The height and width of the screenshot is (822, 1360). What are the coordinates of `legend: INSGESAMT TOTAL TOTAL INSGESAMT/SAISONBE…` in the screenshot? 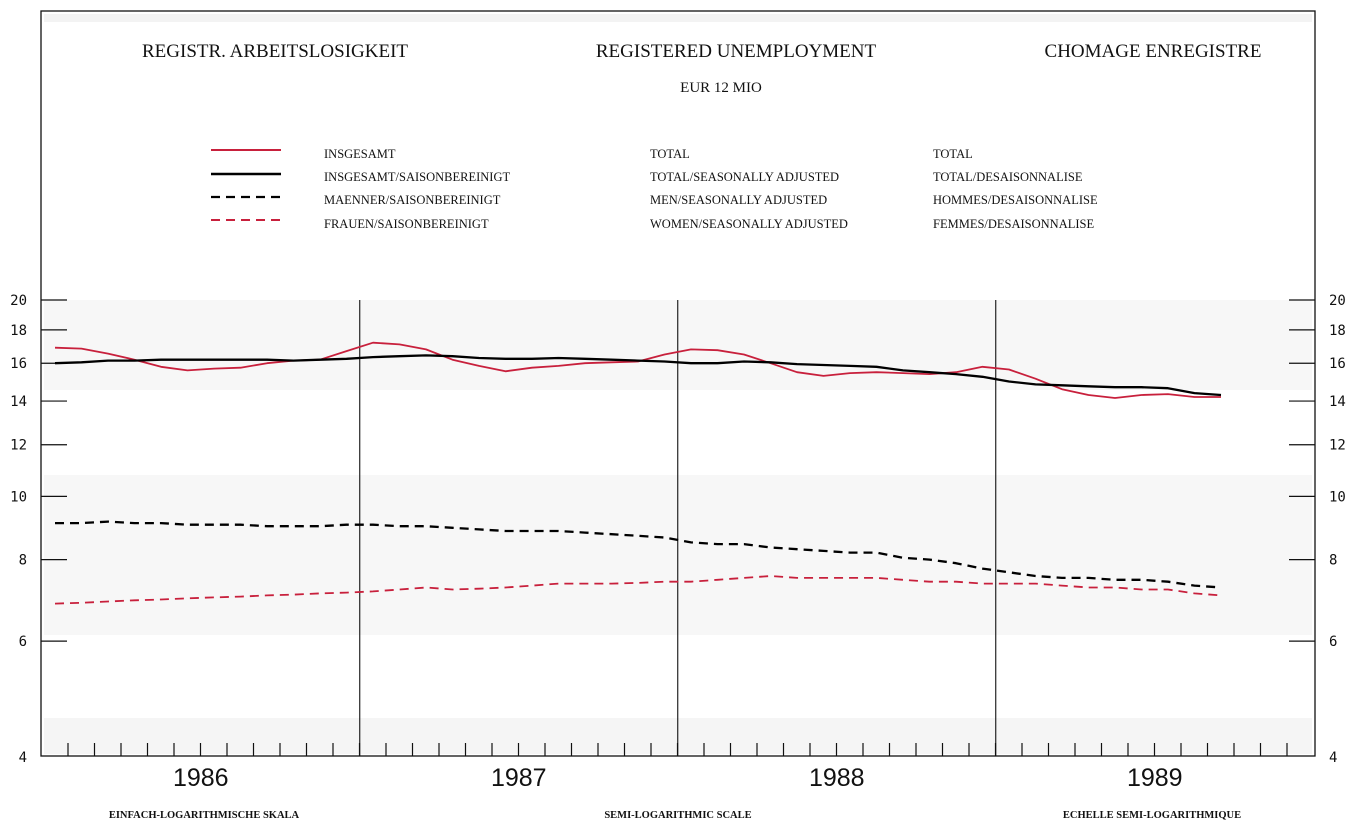 It's located at (654, 189).